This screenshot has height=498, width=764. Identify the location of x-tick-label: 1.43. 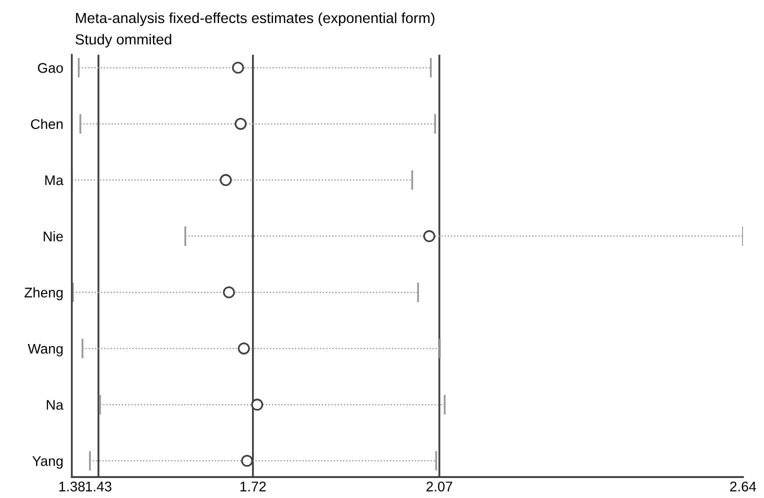
(99, 487).